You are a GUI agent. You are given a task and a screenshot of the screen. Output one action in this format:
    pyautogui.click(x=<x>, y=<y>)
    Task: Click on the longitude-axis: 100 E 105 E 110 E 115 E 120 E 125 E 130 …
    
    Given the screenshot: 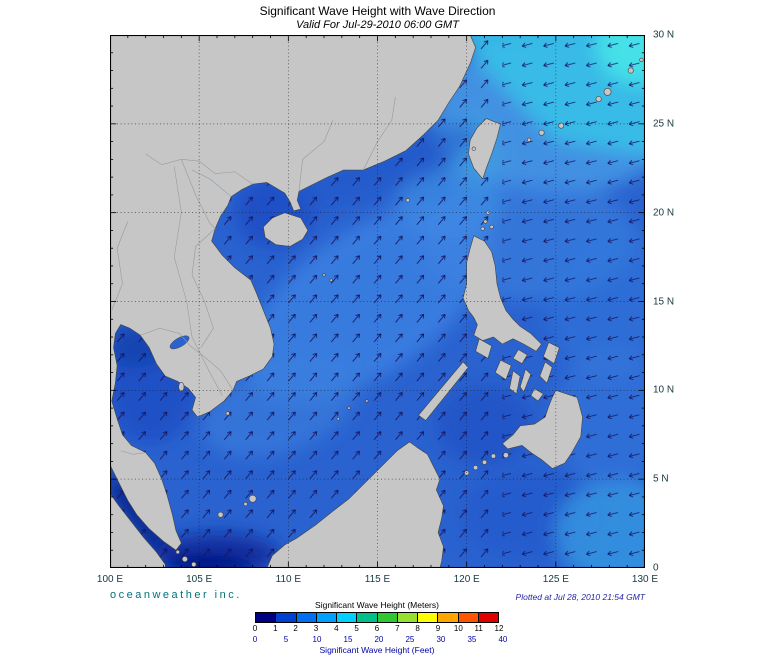 What is the action you would take?
    pyautogui.click(x=377, y=581)
    